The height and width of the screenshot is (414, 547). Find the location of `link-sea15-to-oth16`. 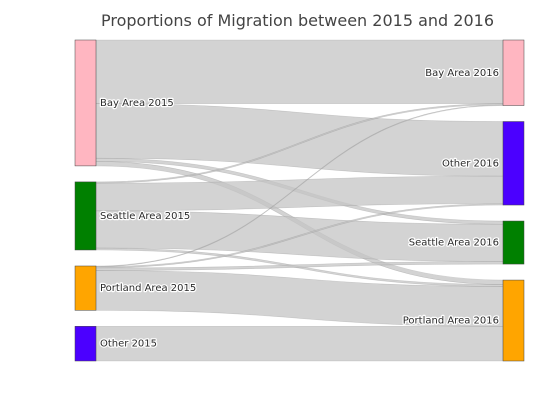

link-sea15-to-oth16 is located at coordinates (299, 193).